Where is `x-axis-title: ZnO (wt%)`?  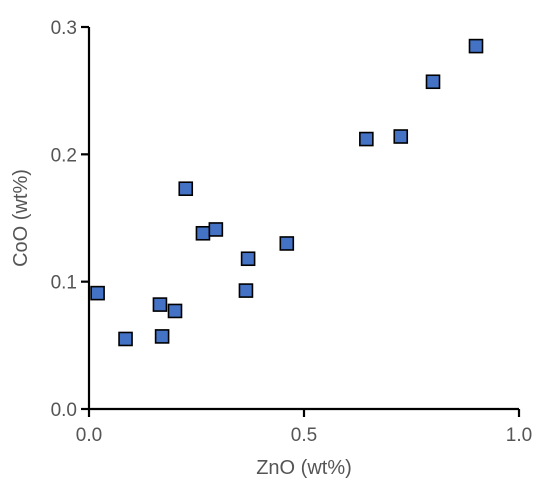
x-axis-title: ZnO (wt%) is located at coordinates (304, 468).